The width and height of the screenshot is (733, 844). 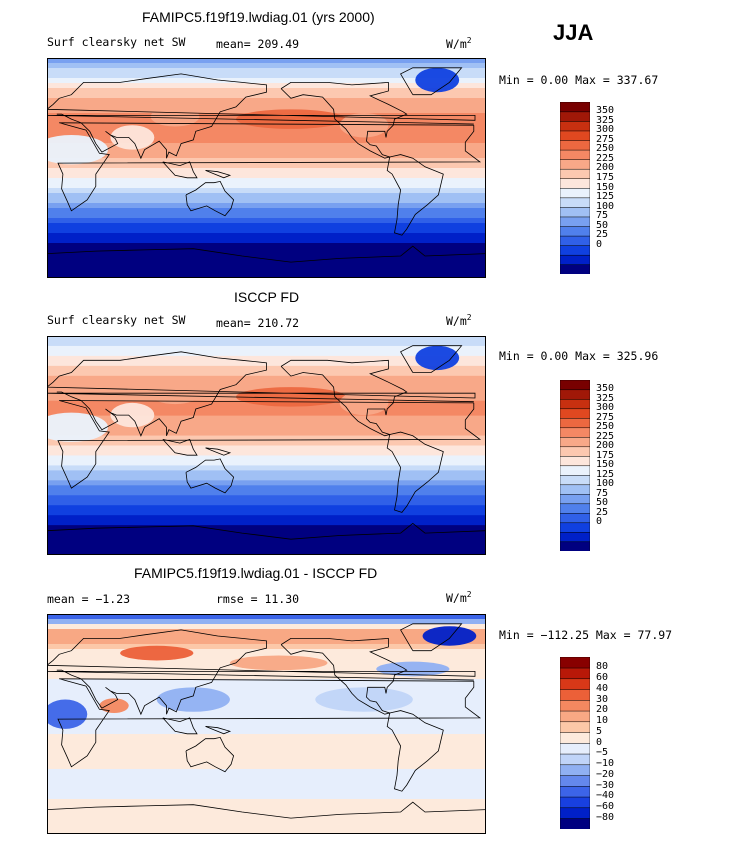 I want to click on colorbar-tick-label: 350, so click(x=605, y=388).